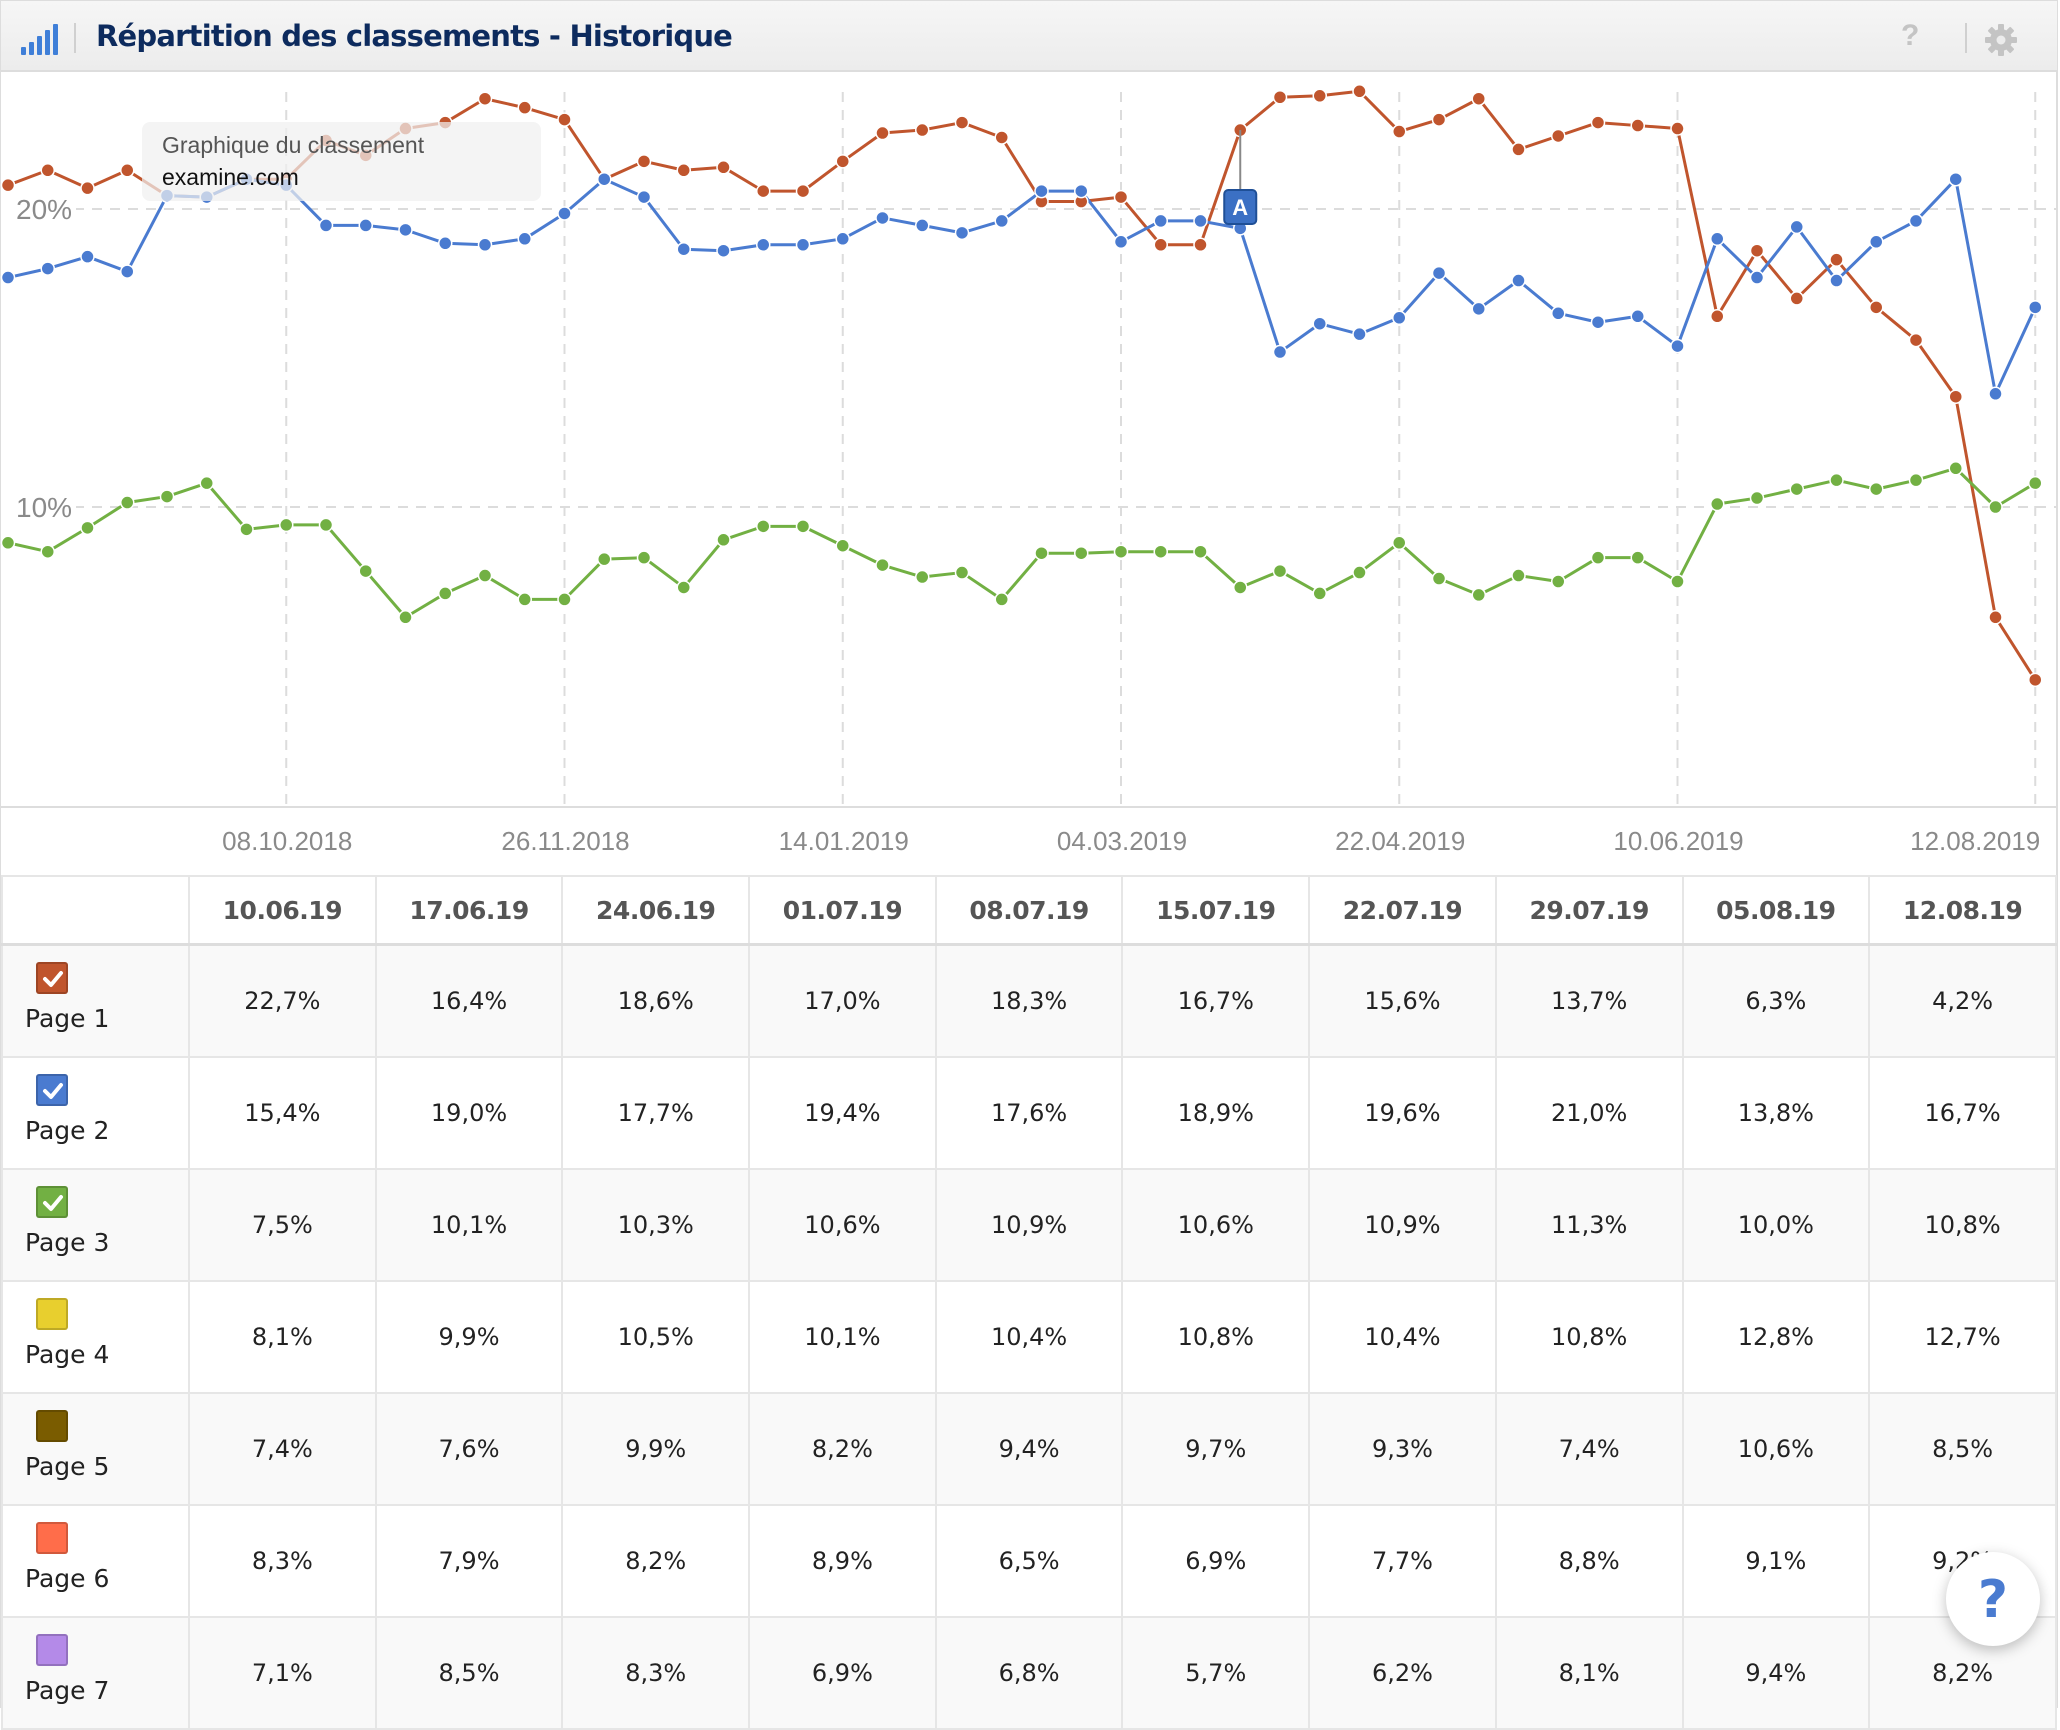  I want to click on value-cell: 12,7%, so click(1962, 1337).